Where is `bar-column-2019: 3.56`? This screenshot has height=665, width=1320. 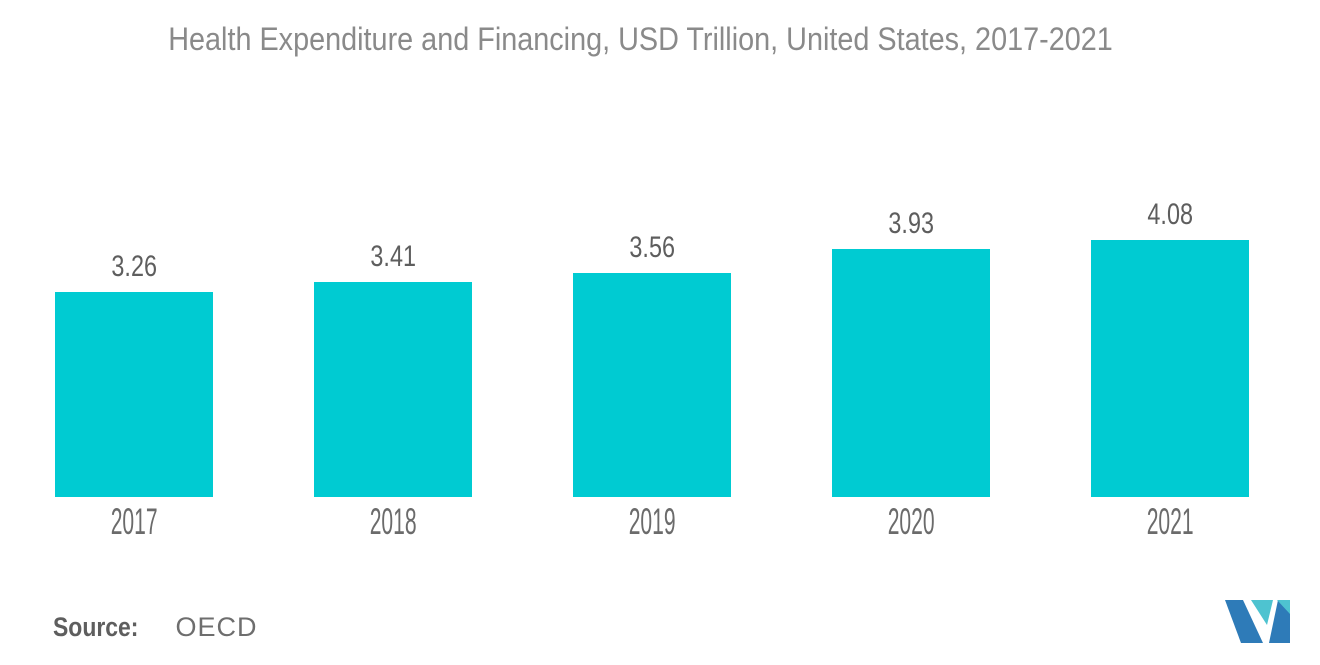 bar-column-2019: 3.56 is located at coordinates (652, 337).